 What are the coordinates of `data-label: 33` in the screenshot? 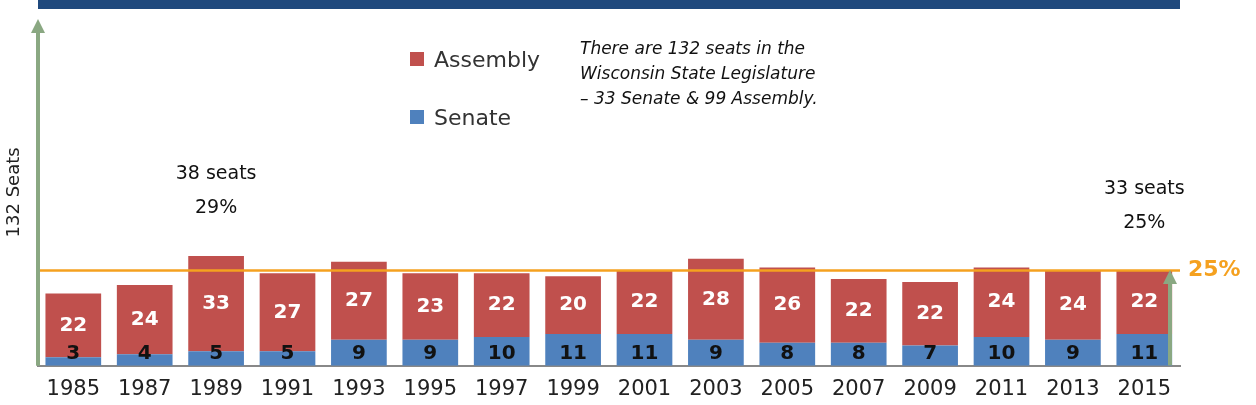 It's located at (216, 301).